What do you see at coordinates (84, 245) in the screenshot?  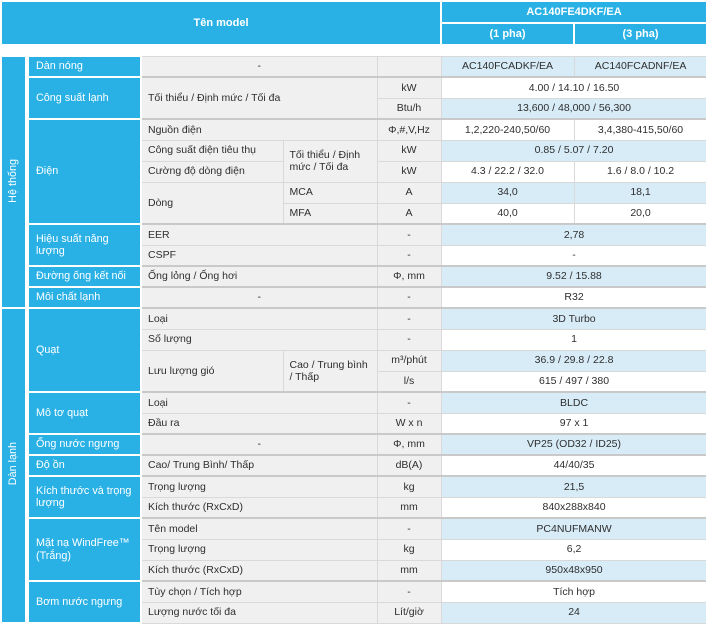 I see `category-label: Hiệu suất năng lượng` at bounding box center [84, 245].